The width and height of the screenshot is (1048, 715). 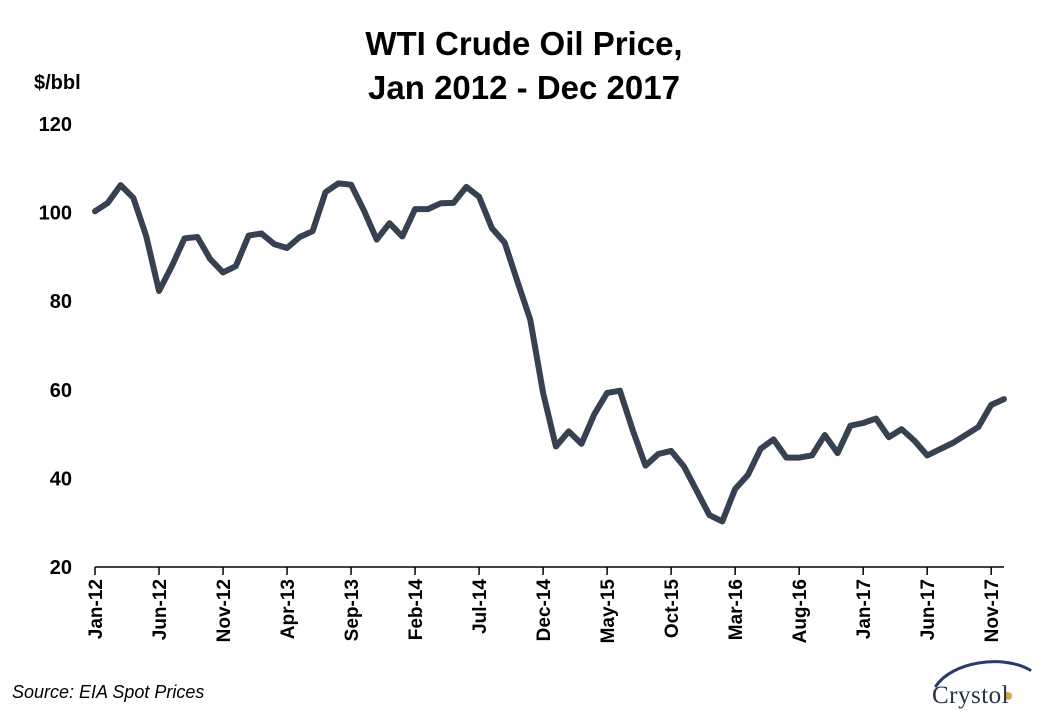 I want to click on chart-title-line2: Jan 2012 - Dec 2017, so click(x=524, y=87).